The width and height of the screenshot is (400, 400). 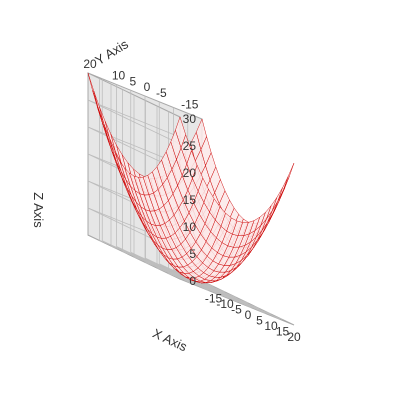 What do you see at coordinates (38, 210) in the screenshot?
I see `z-axis-title: Z Axis` at bounding box center [38, 210].